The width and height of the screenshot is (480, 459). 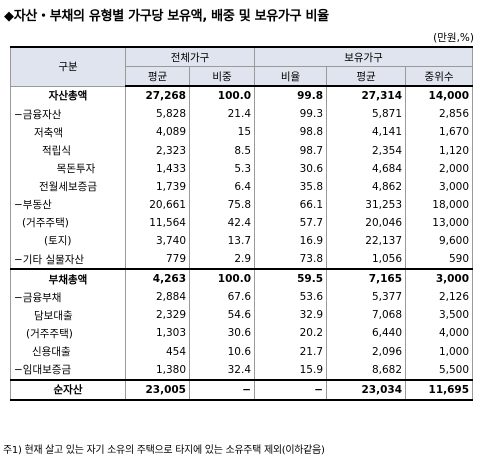 I want to click on header-group-all: 전체가구, so click(x=190, y=57).